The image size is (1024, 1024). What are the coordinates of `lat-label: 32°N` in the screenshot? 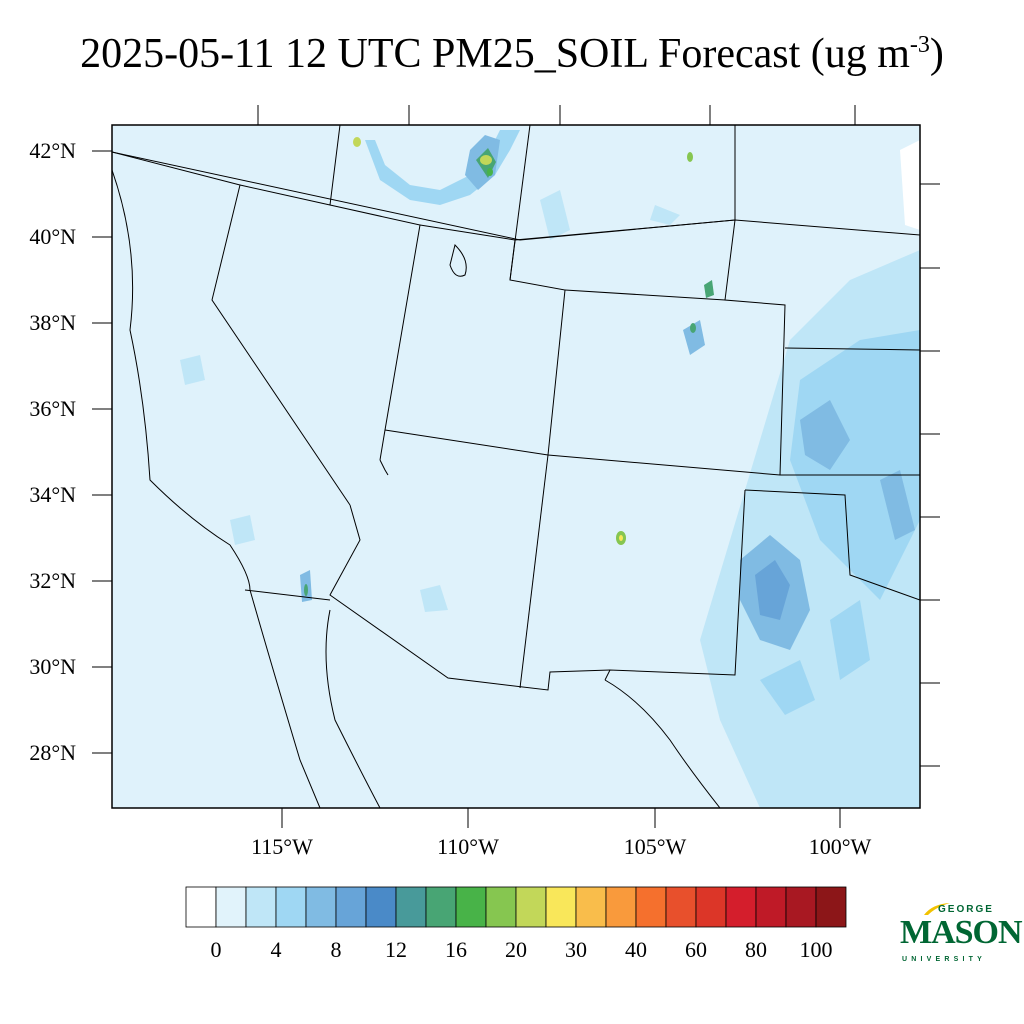 It's located at (52, 580).